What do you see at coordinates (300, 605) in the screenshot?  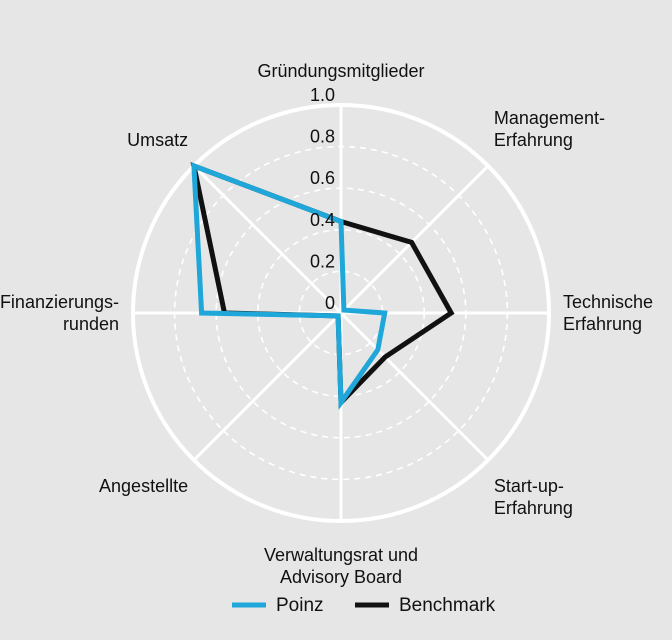 I see `legend-label-poinz: Poinz` at bounding box center [300, 605].